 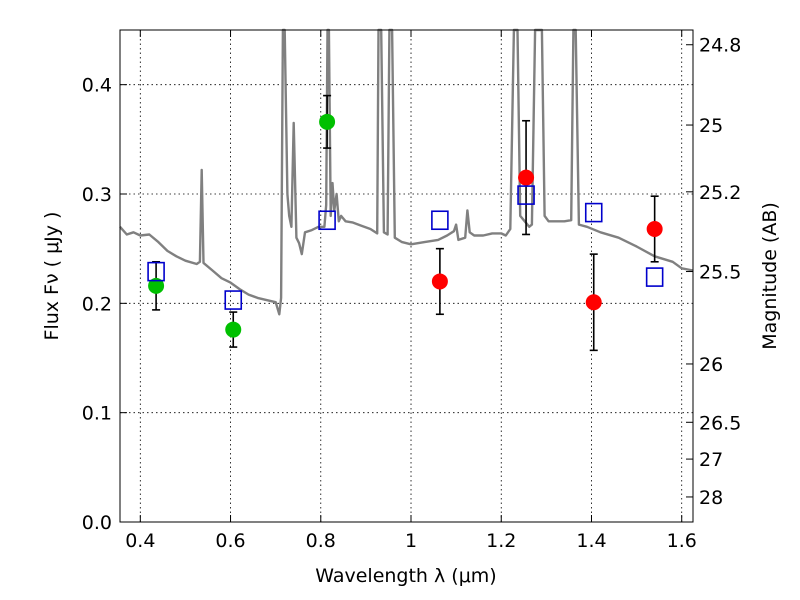 What do you see at coordinates (770, 276) in the screenshot?
I see `y2-axis-label: Magnitude (AB)` at bounding box center [770, 276].